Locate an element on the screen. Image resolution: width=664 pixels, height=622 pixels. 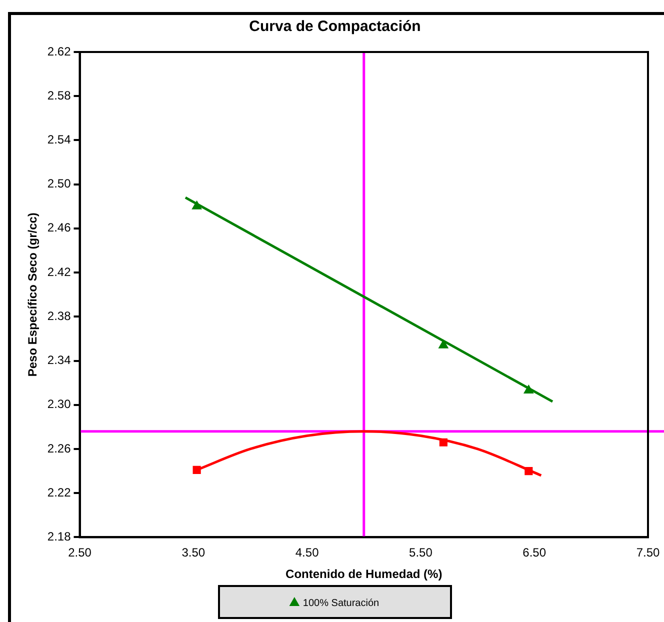
x-tick-label: 4.50 is located at coordinates (307, 553).